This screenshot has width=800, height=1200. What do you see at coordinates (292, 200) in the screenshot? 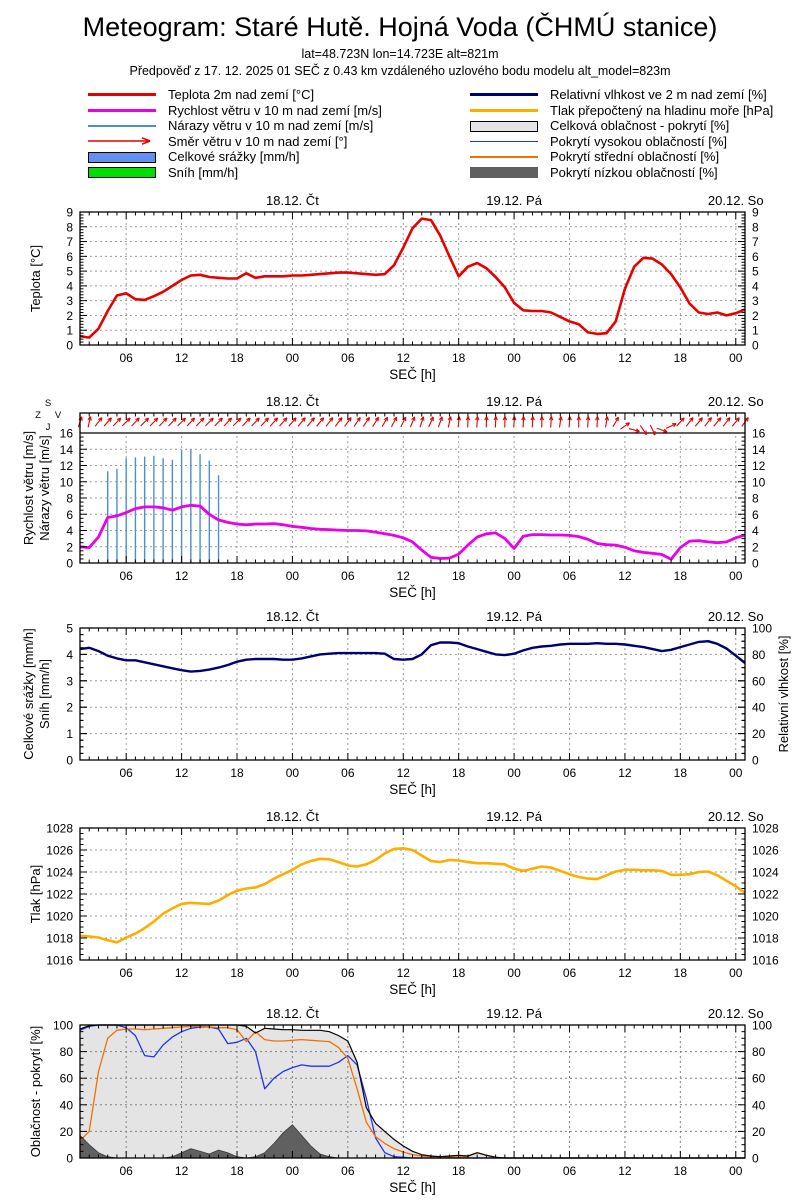
I see `svg-text: 18.12. Čt` at bounding box center [292, 200].